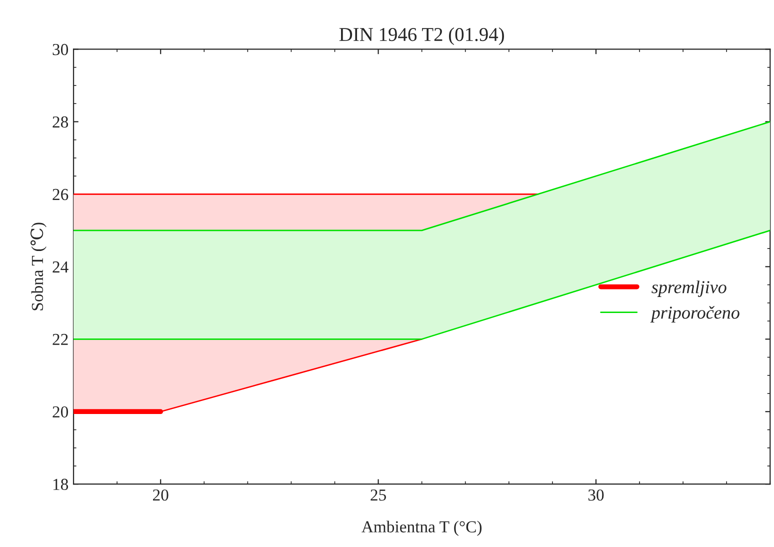  What do you see at coordinates (596, 495) in the screenshot?
I see `x-tick-label: 30` at bounding box center [596, 495].